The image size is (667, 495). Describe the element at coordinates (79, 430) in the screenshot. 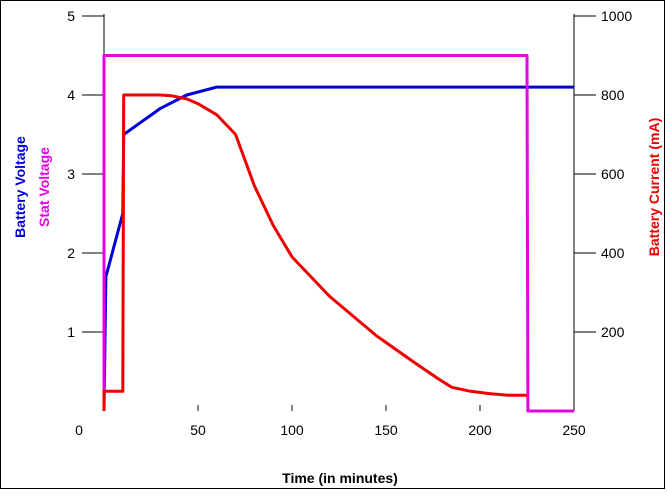

I see `x-tick-label: 0` at that location.